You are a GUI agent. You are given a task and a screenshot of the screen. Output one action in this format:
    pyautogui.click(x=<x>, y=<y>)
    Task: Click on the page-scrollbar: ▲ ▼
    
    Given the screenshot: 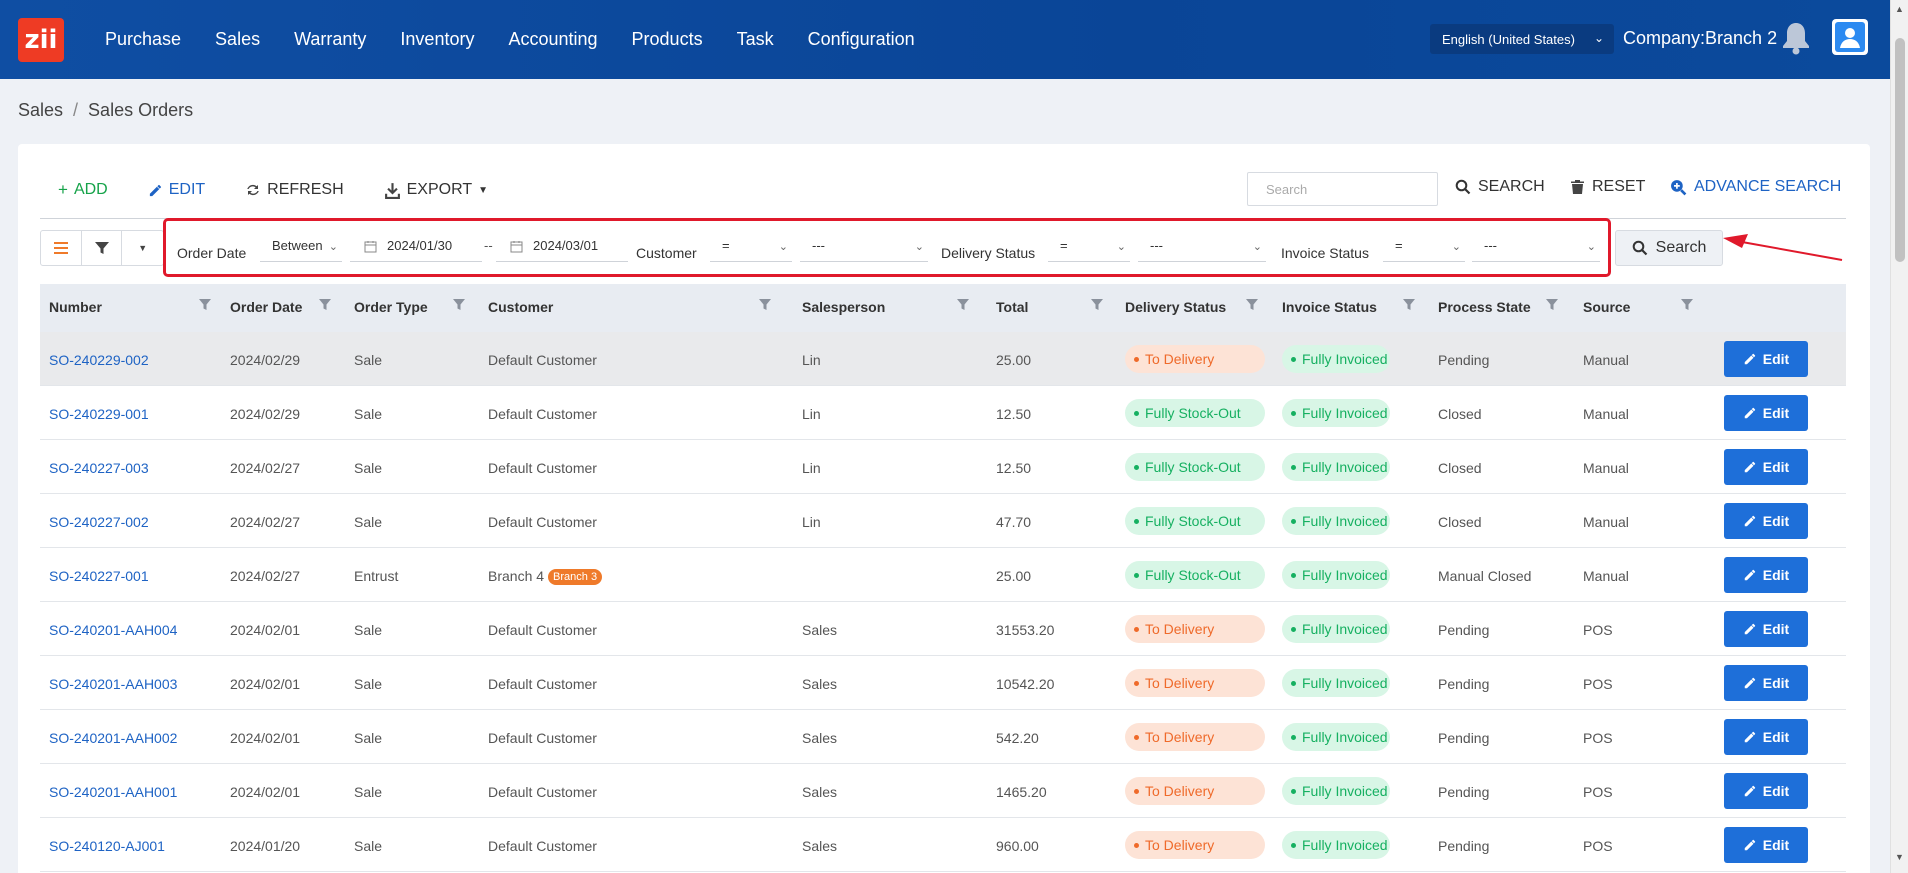 What is the action you would take?
    pyautogui.click(x=1899, y=436)
    